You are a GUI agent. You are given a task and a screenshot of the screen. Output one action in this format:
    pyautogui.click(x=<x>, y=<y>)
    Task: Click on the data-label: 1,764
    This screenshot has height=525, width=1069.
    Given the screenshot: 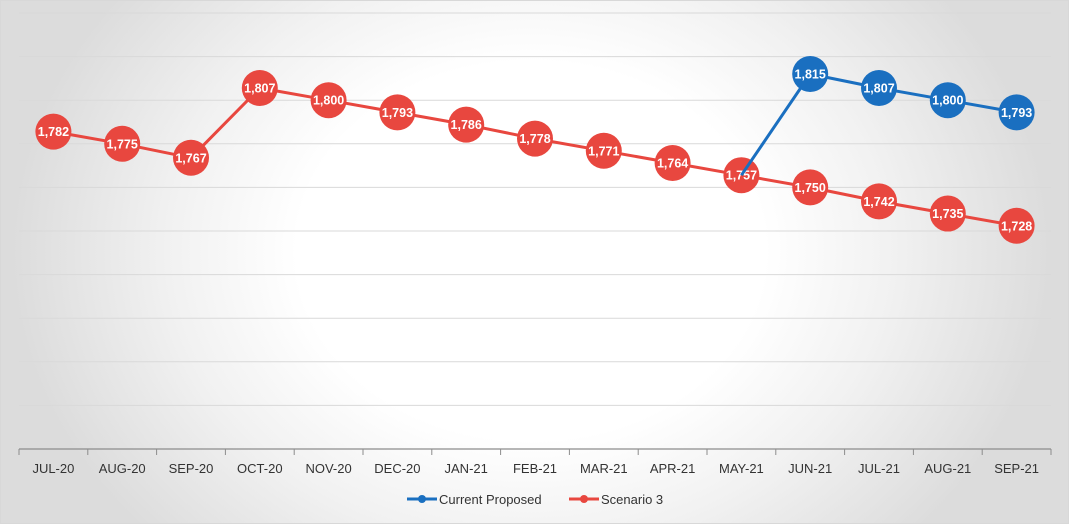 What is the action you would take?
    pyautogui.click(x=672, y=163)
    